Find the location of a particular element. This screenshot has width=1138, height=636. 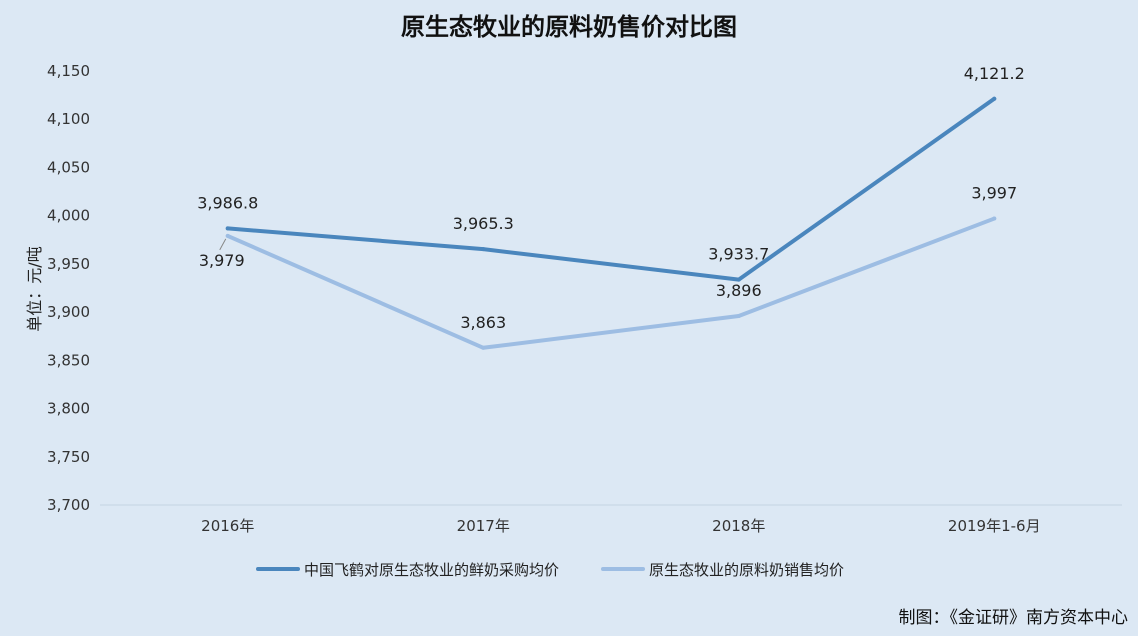

y-tick-label: 3,800 is located at coordinates (68, 409).